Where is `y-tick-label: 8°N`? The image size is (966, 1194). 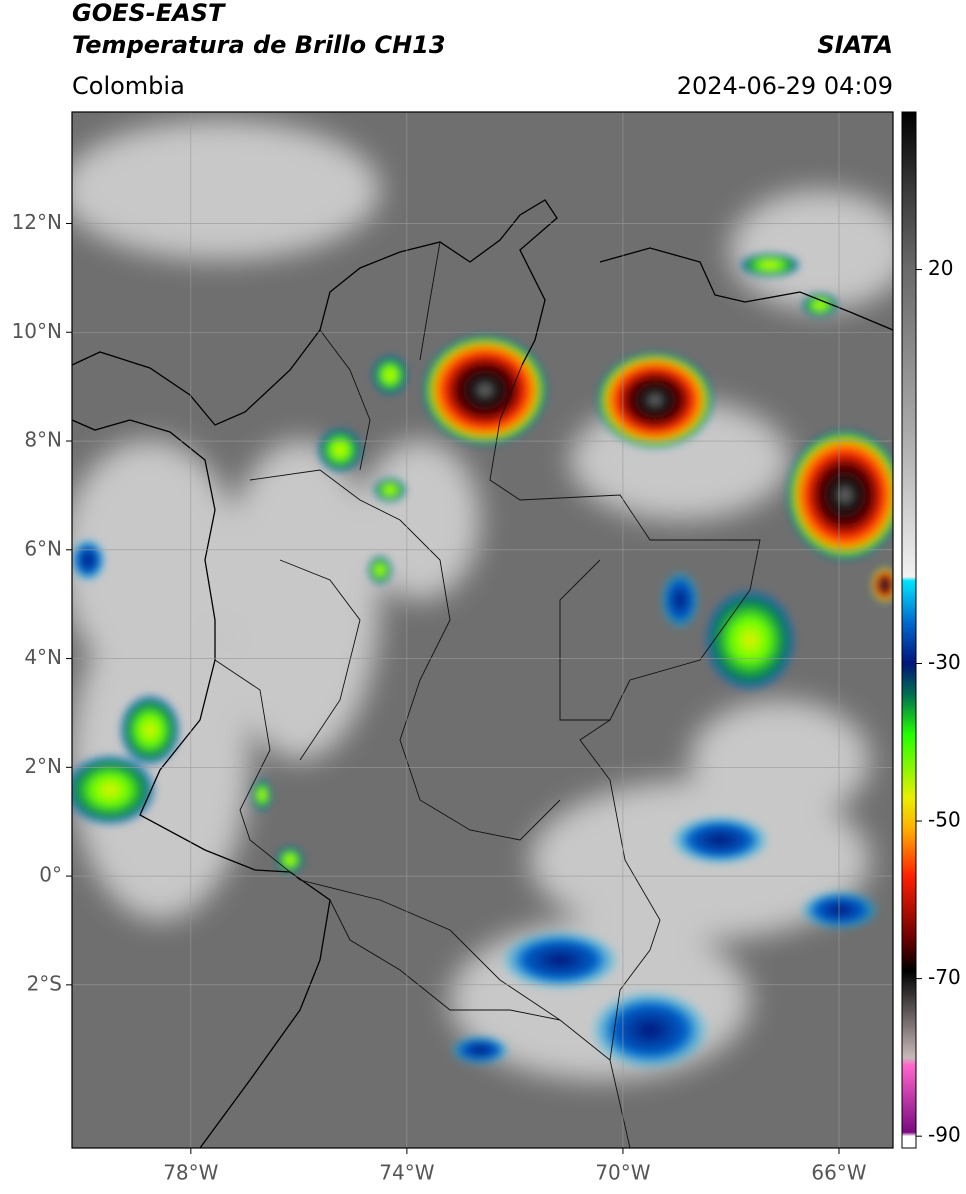
y-tick-label: 8°N is located at coordinates (43, 440).